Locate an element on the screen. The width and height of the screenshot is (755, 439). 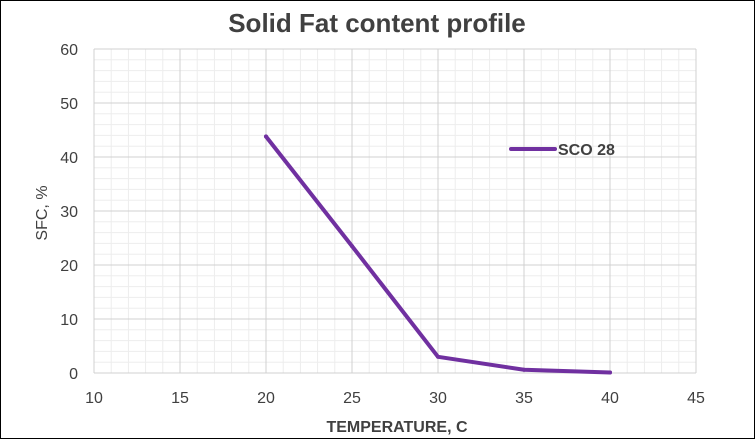
y-tick-label: 0 is located at coordinates (73, 374).